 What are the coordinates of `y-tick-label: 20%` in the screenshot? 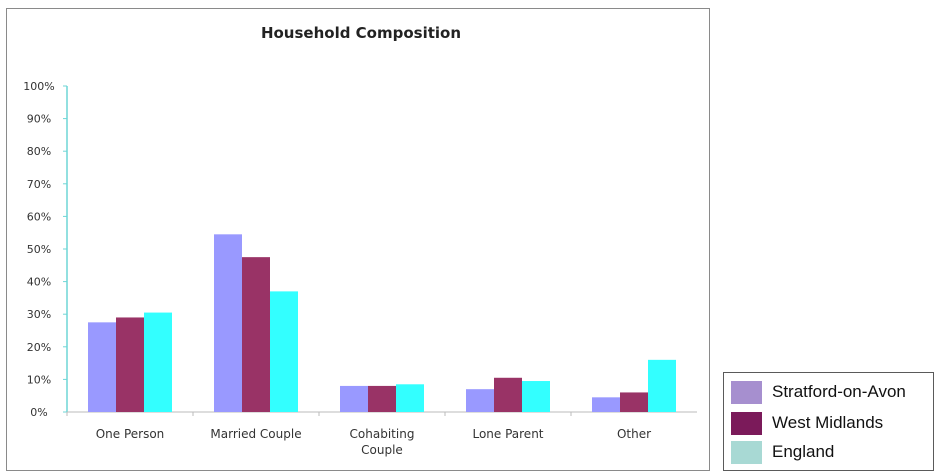 It's located at (39, 347).